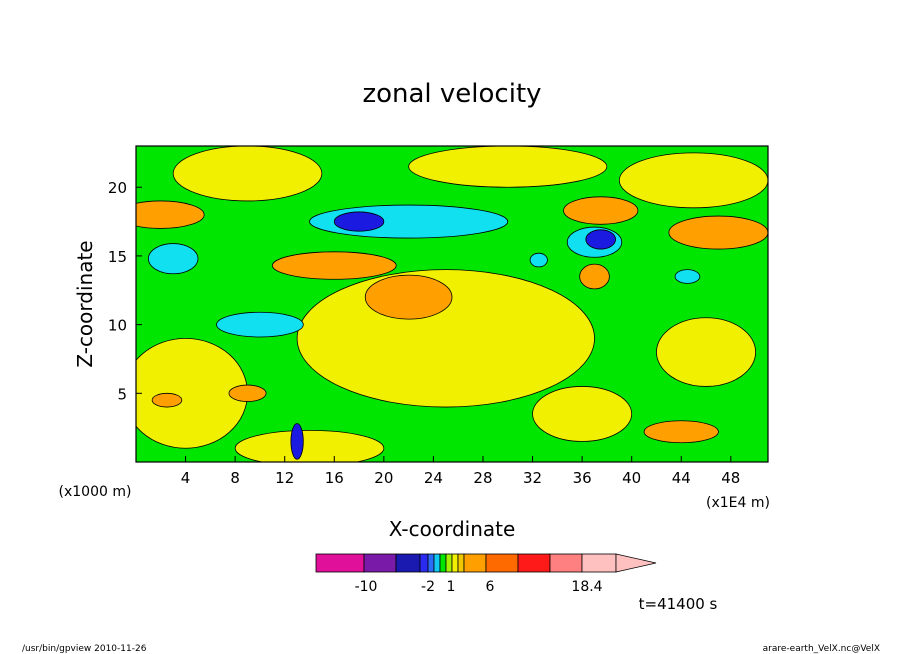 This screenshot has width=904, height=654. I want to click on x-axis-ticks: 4 8 12 16 20 24 28 32 36 40 44 48, so click(460, 471).